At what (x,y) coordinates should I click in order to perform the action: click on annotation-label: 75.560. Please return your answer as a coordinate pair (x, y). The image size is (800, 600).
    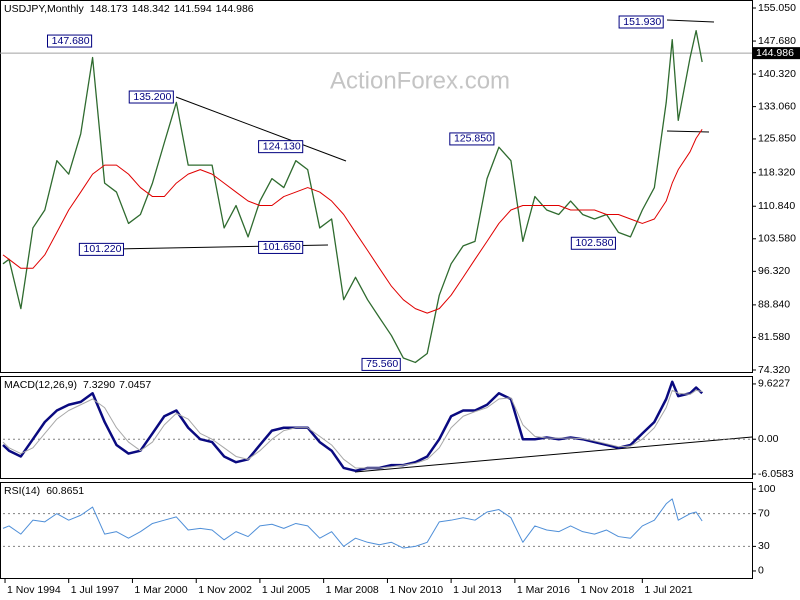
    Looking at the image, I should click on (382, 364).